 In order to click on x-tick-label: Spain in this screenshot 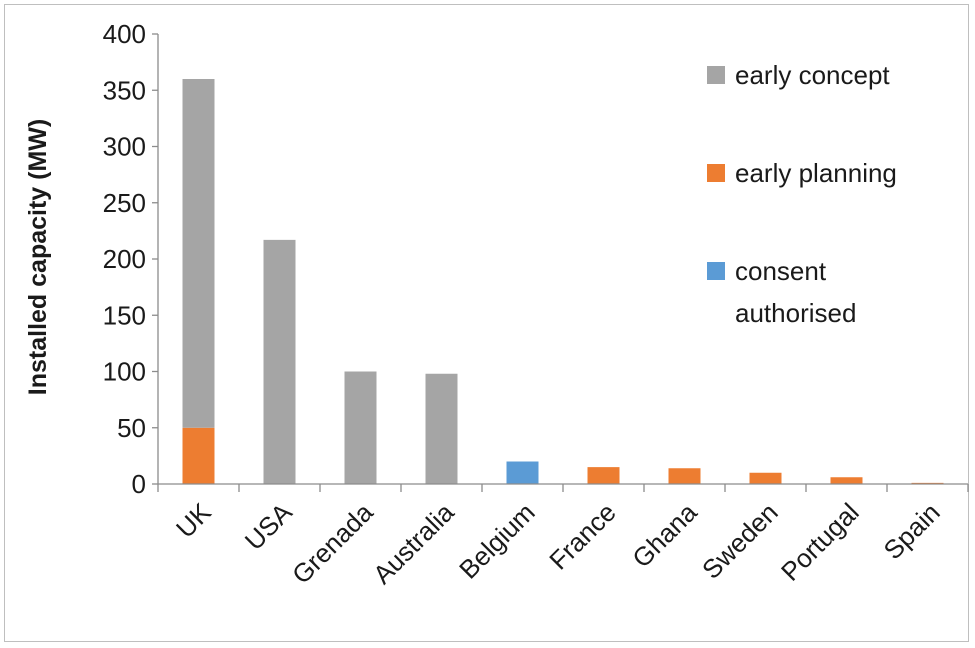, I will do `click(912, 531)`.